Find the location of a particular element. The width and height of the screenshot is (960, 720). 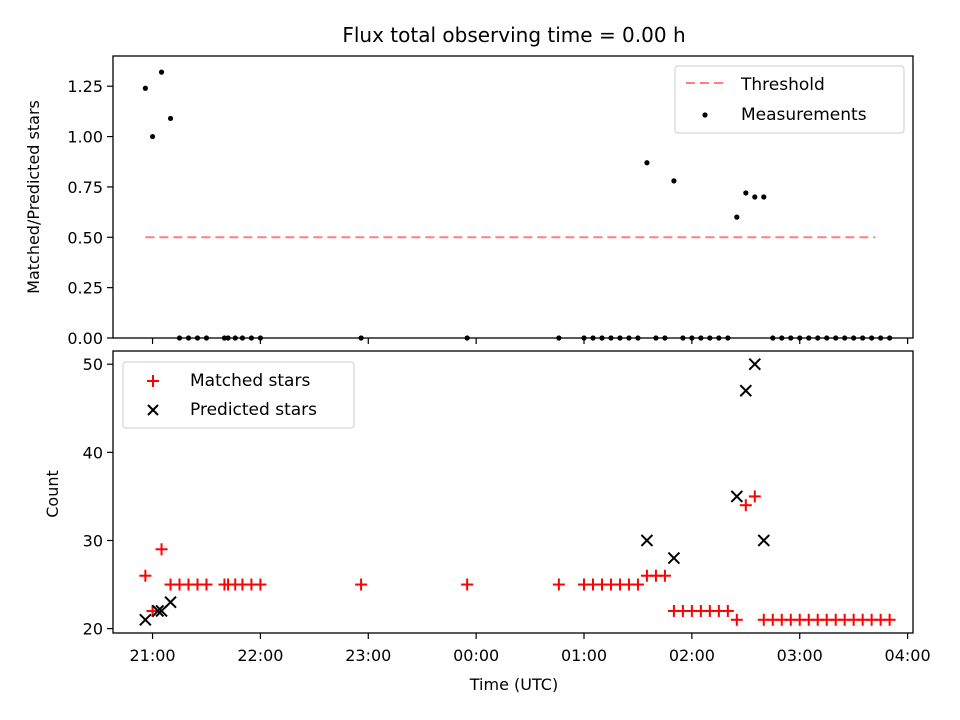

legend-matched-swatch is located at coordinates (153, 381).